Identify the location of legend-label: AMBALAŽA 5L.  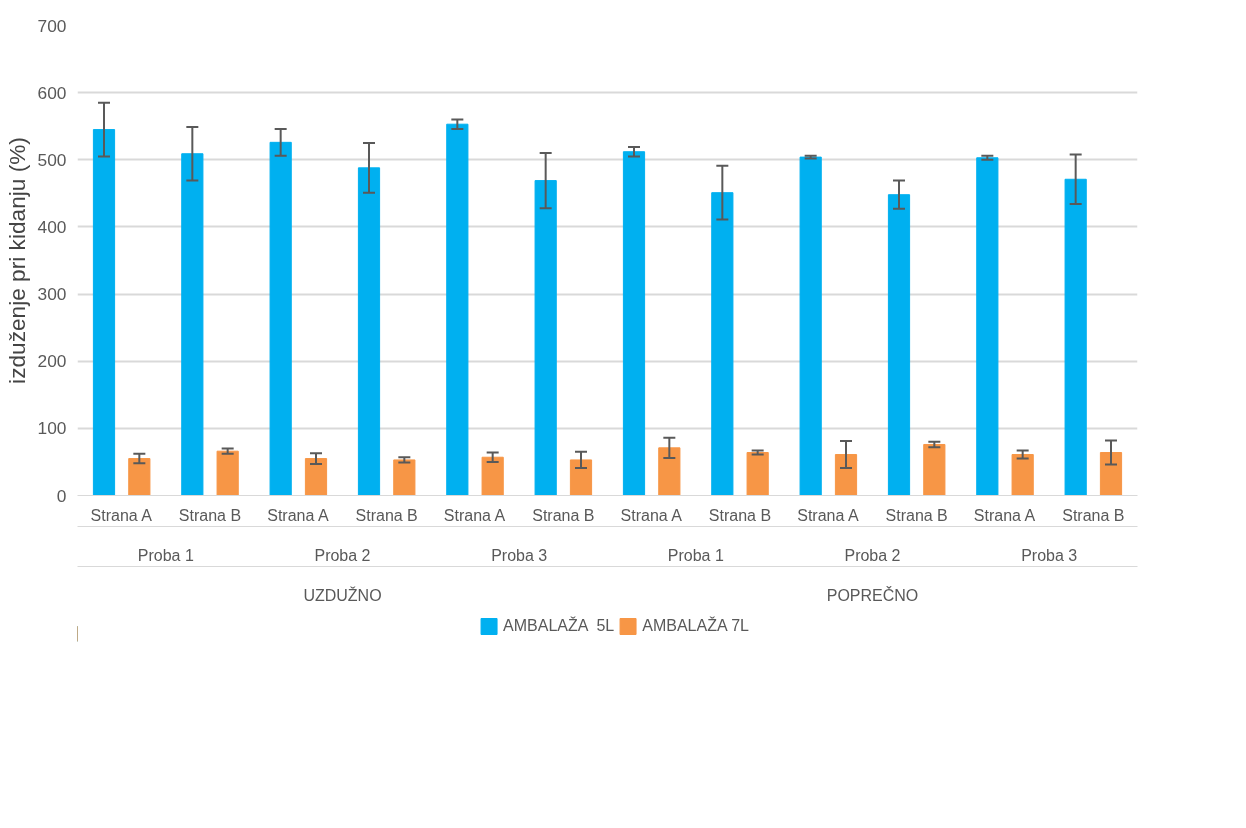
(559, 626).